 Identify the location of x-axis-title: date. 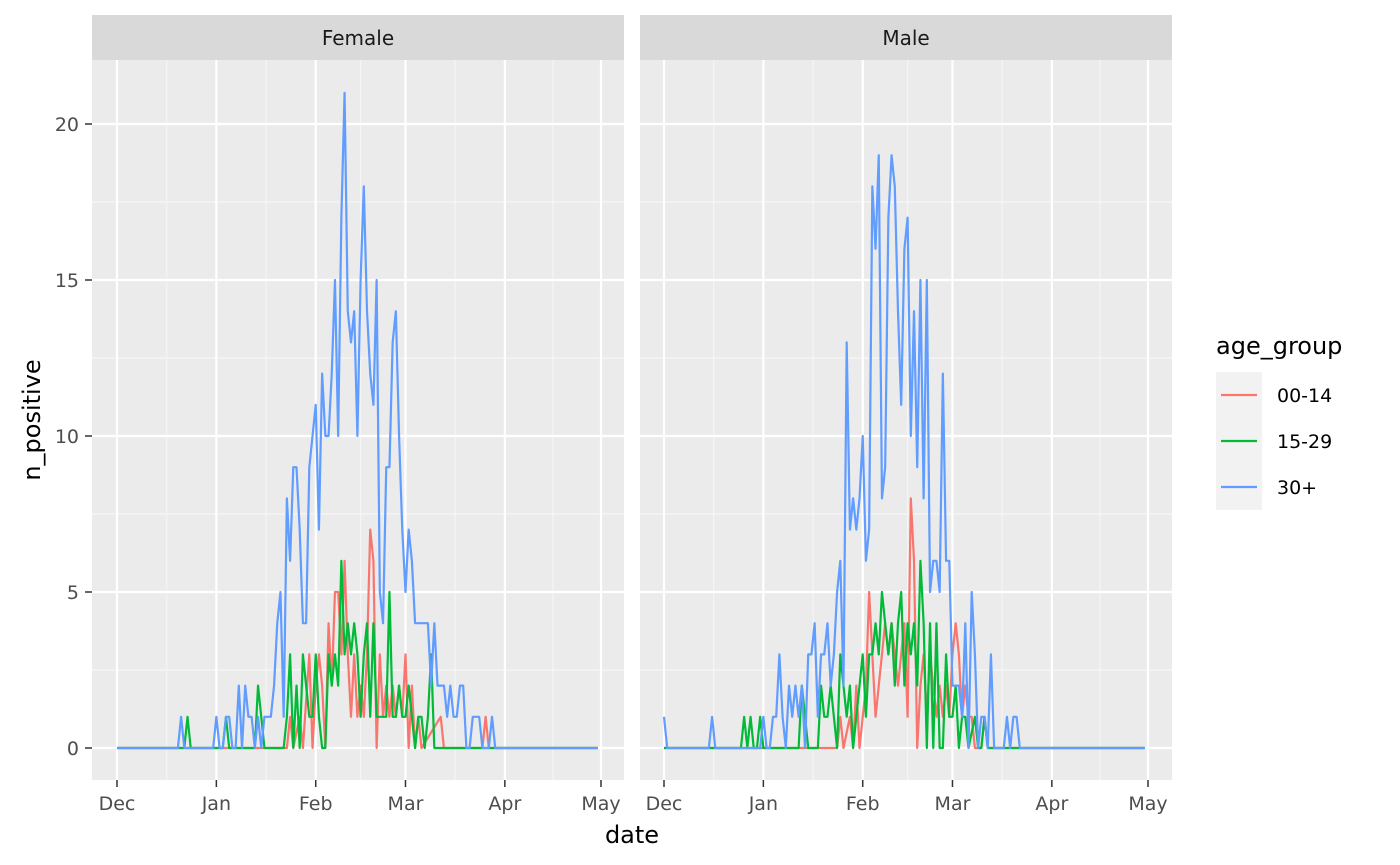
(632, 835).